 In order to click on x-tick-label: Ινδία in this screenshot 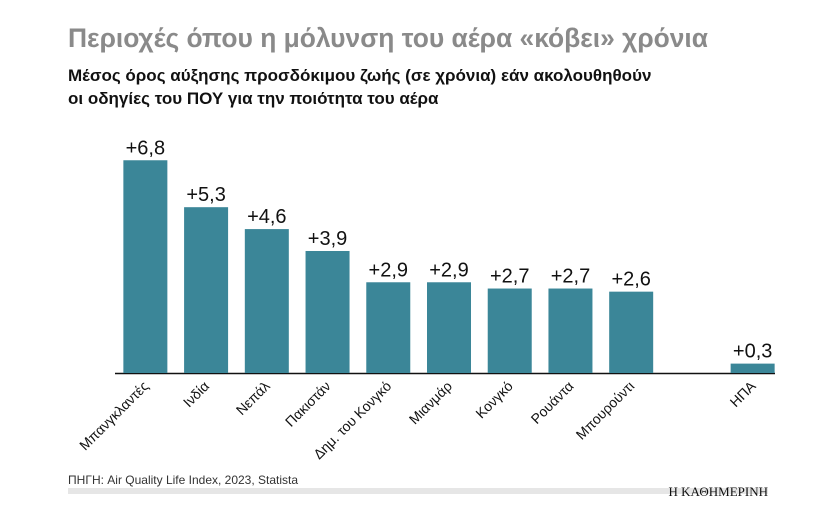, I will do `click(196, 394)`.